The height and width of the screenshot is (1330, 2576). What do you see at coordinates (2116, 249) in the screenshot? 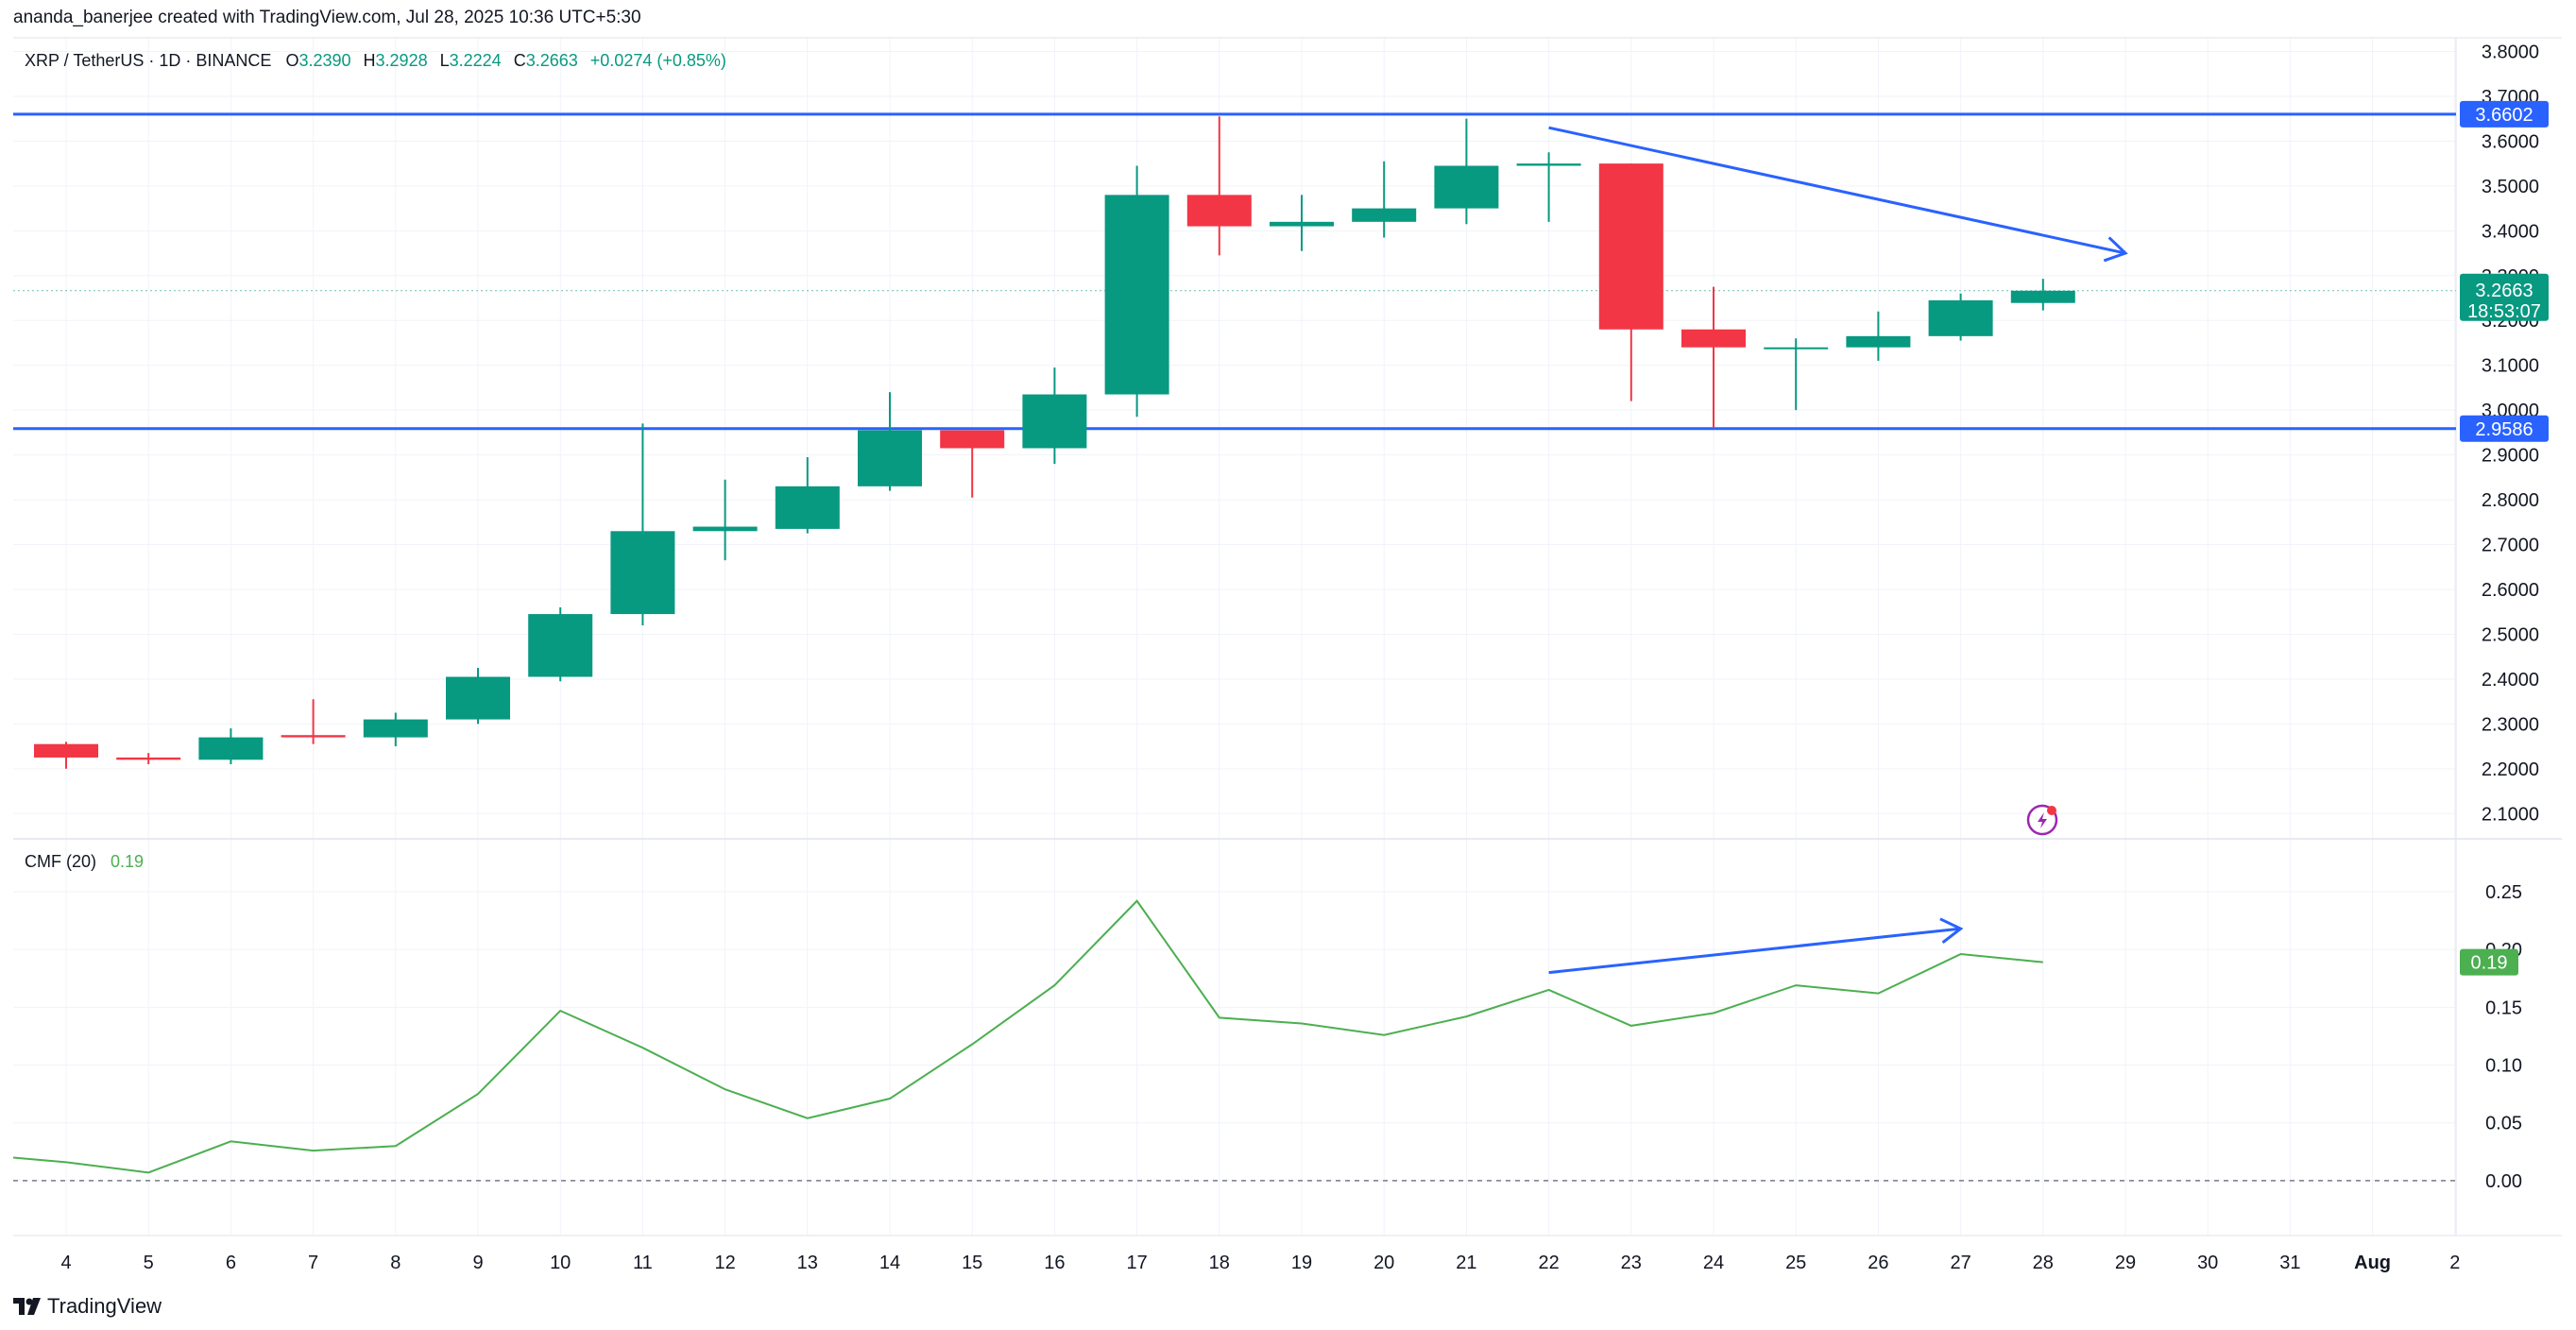
I see `price-trendline-arrow-arrowhead` at bounding box center [2116, 249].